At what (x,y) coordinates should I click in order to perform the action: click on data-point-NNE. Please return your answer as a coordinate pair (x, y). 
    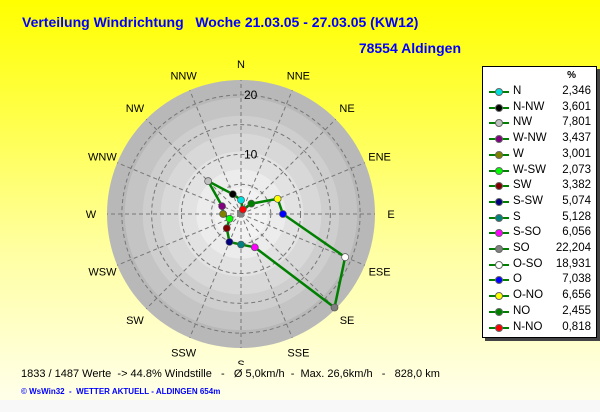
    Looking at the image, I should click on (243, 209).